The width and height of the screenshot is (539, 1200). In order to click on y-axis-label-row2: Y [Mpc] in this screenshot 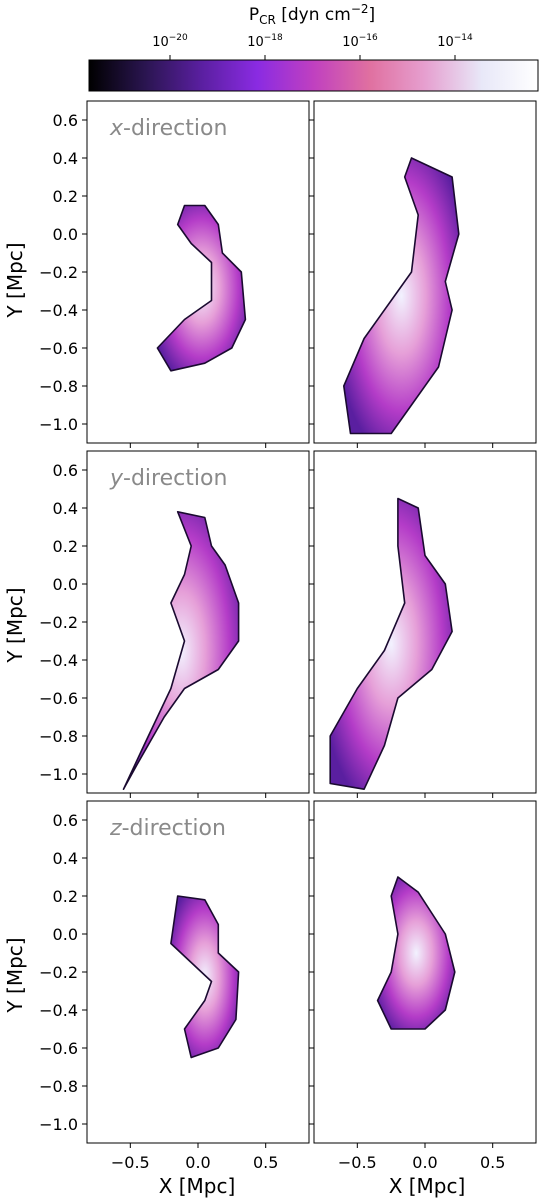, I will do `click(15, 625)`.